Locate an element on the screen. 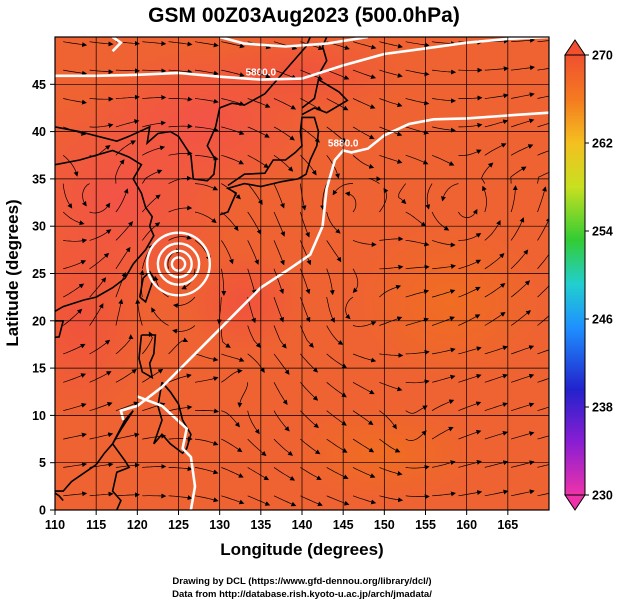 The image size is (619, 605). colorbar-tick-label: 246 is located at coordinates (602, 320).